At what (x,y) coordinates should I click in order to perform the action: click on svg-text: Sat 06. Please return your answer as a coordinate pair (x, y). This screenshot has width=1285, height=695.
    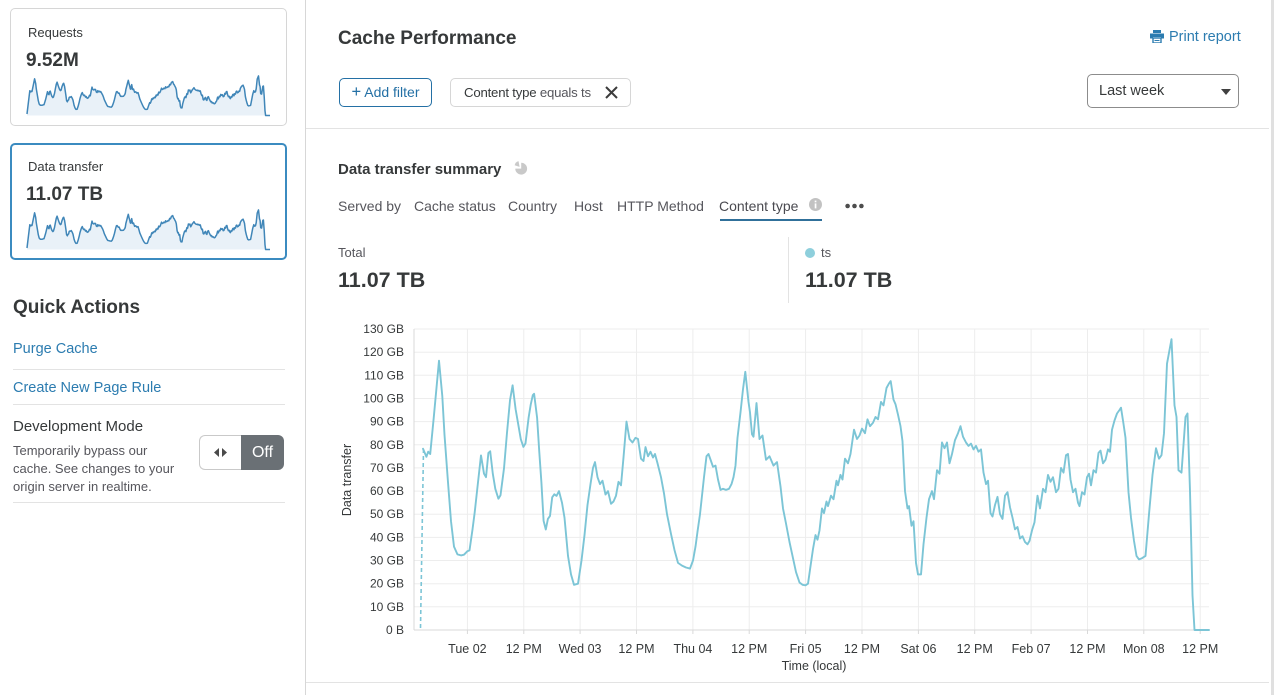
    Looking at the image, I should click on (918, 649).